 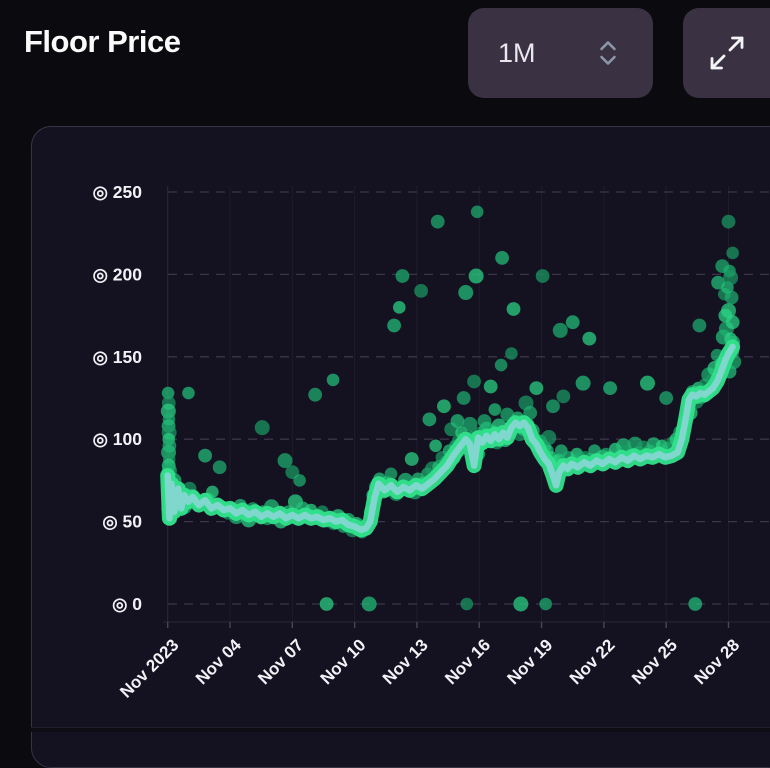 I want to click on section-divider, so click(x=400, y=729).